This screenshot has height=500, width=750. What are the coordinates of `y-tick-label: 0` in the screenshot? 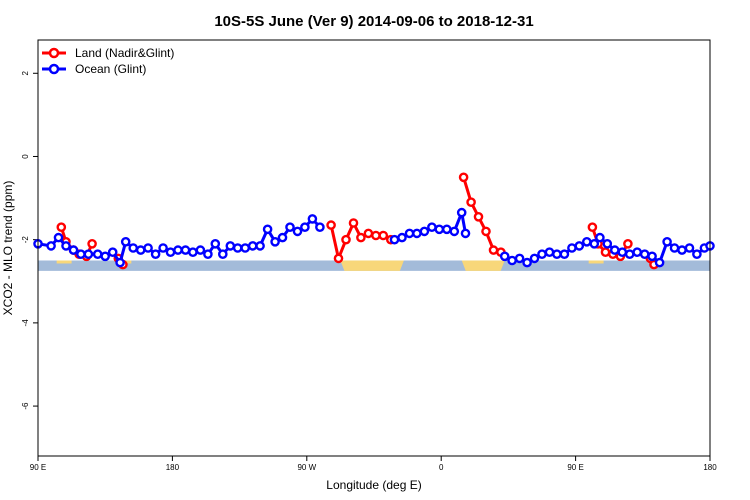 It's located at (25, 156).